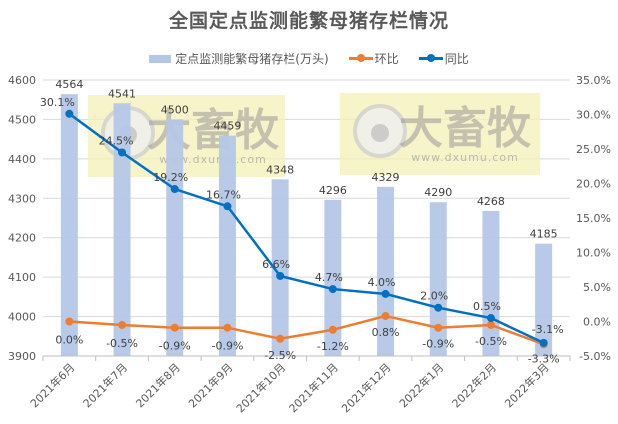  I want to click on right-axis-tick: 15.0%, so click(593, 218).